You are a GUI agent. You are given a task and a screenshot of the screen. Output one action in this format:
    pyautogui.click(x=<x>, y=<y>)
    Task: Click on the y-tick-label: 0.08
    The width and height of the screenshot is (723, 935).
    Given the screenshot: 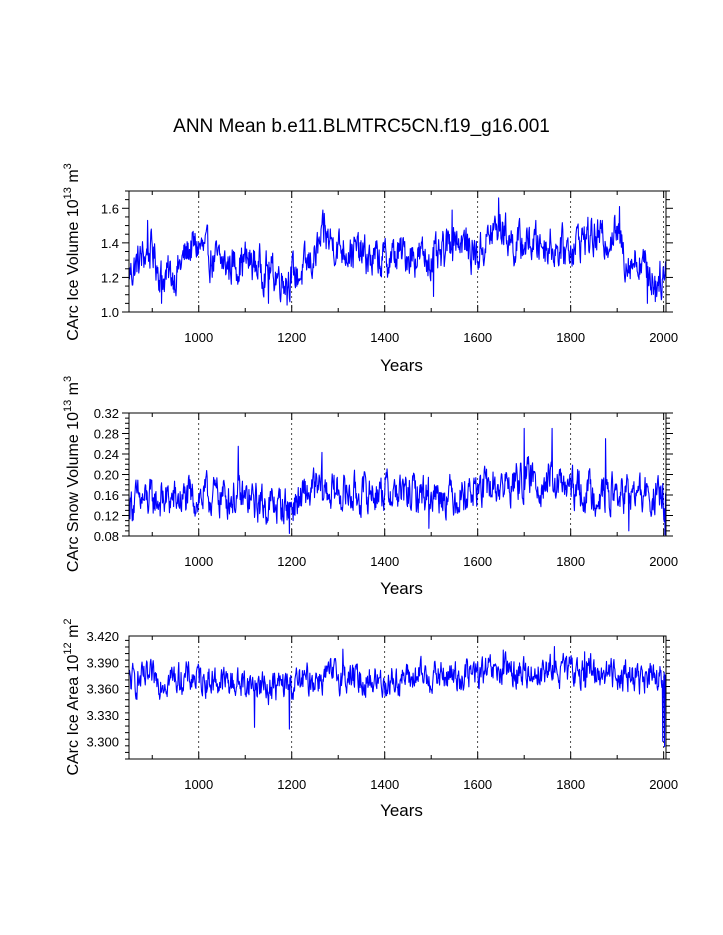 What is the action you would take?
    pyautogui.click(x=106, y=536)
    